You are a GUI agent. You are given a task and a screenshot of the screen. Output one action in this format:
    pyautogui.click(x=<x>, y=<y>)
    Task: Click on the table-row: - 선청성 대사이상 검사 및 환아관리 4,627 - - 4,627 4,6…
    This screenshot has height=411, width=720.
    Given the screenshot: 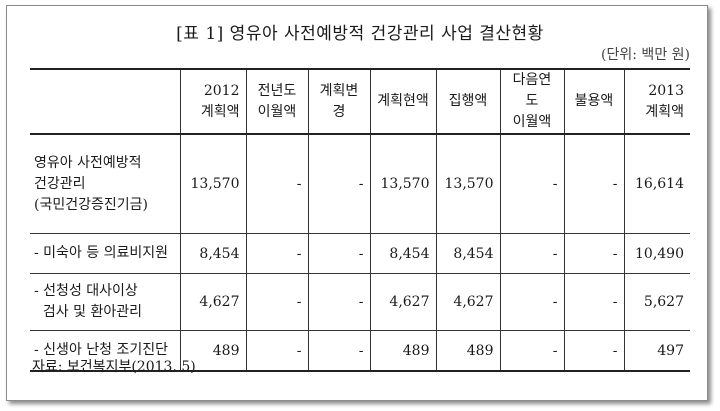 What is the action you would take?
    pyautogui.click(x=360, y=302)
    